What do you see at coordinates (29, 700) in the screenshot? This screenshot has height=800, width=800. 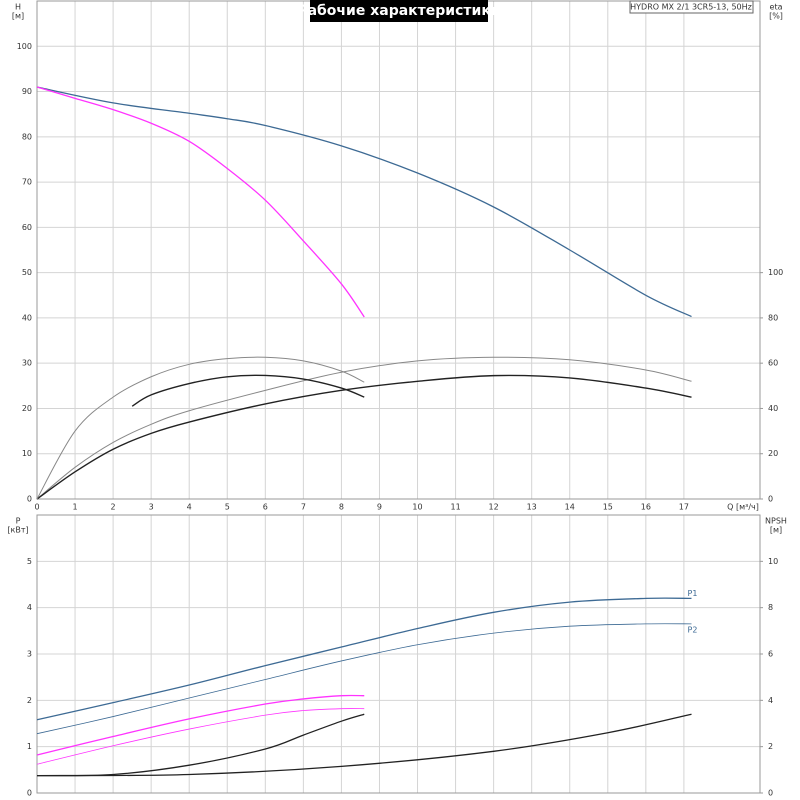 I see `y-tick-label: 2` at bounding box center [29, 700].